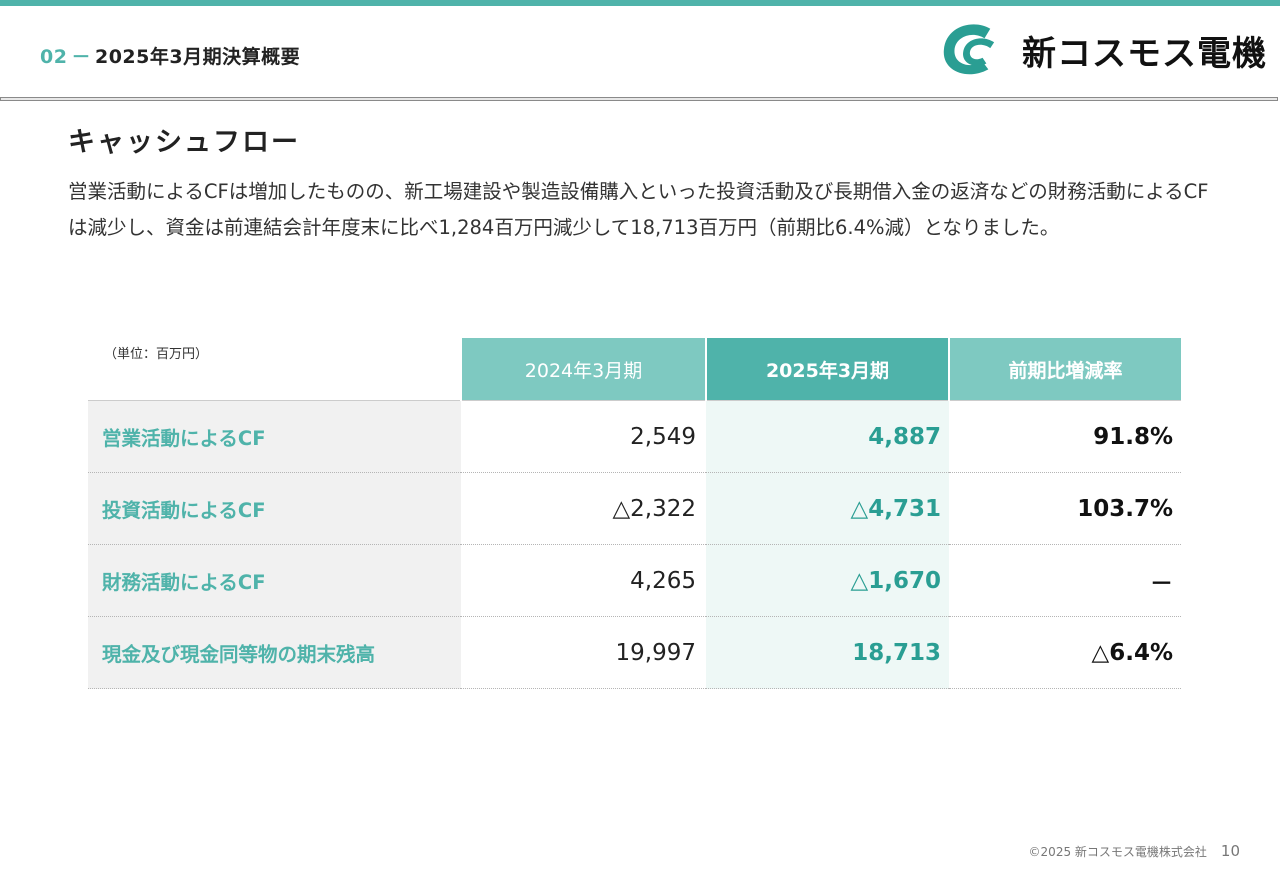 Image resolution: width=1280 pixels, height=886 pixels. I want to click on change-rate: 91.8%, so click(1065, 436).